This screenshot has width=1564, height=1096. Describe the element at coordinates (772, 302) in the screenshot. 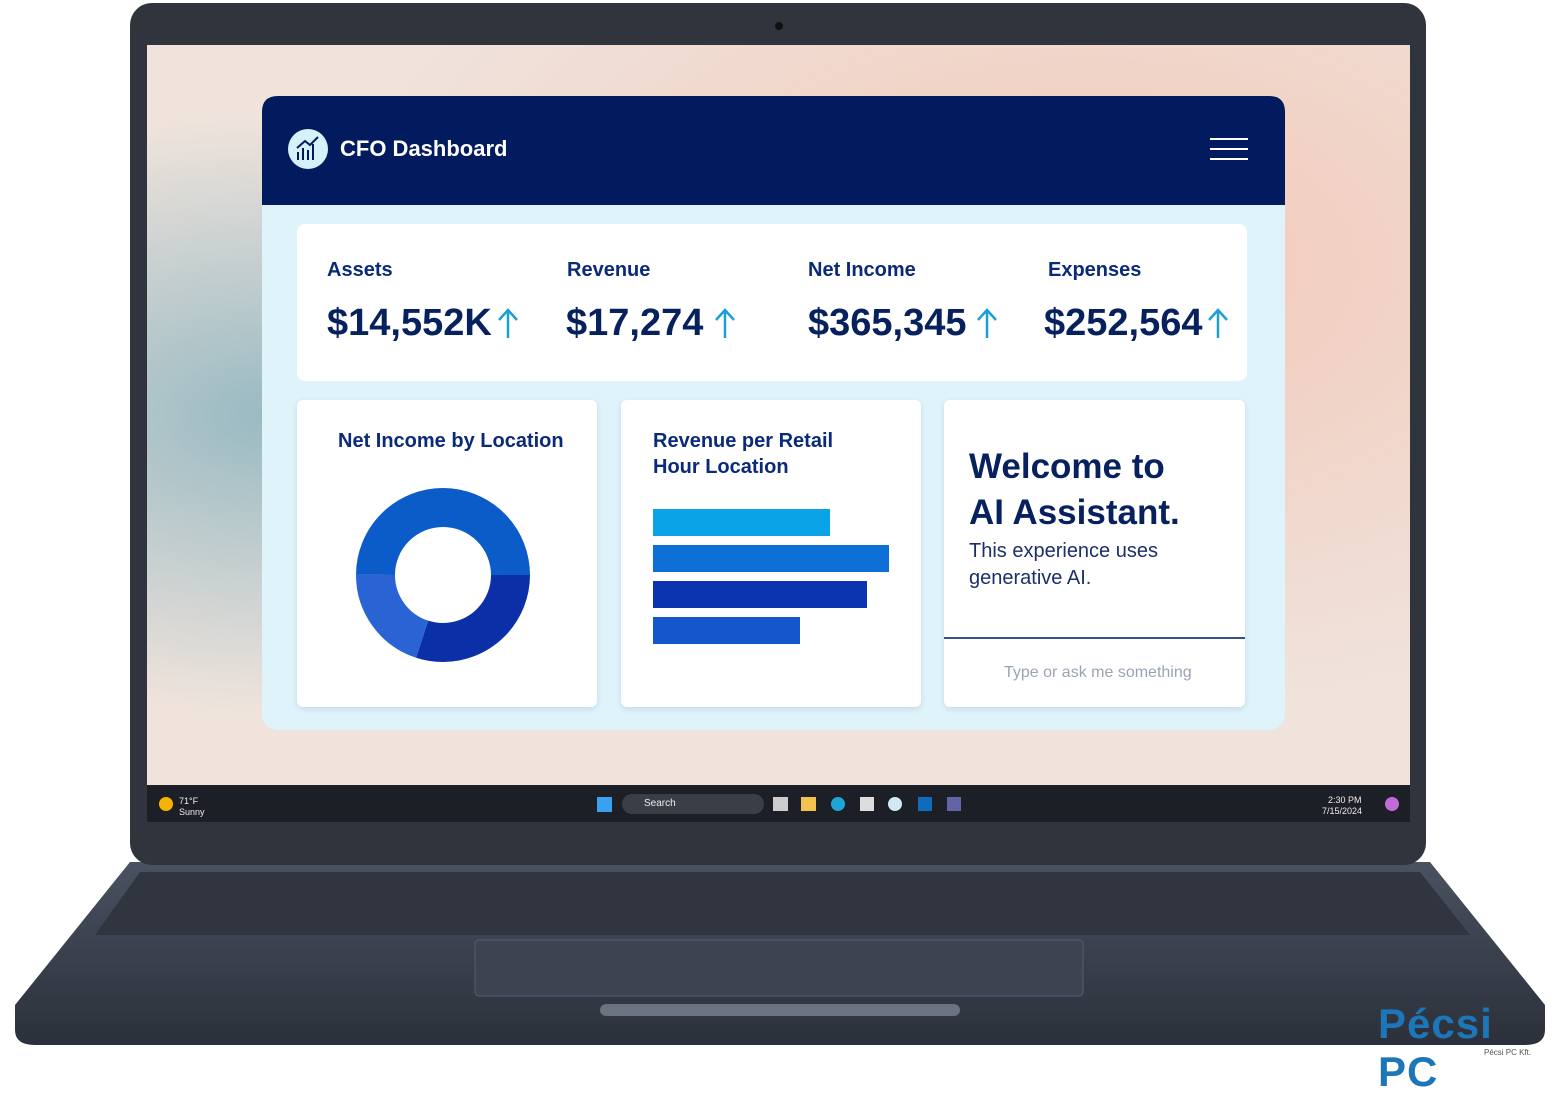

I see `kpi-card` at that location.